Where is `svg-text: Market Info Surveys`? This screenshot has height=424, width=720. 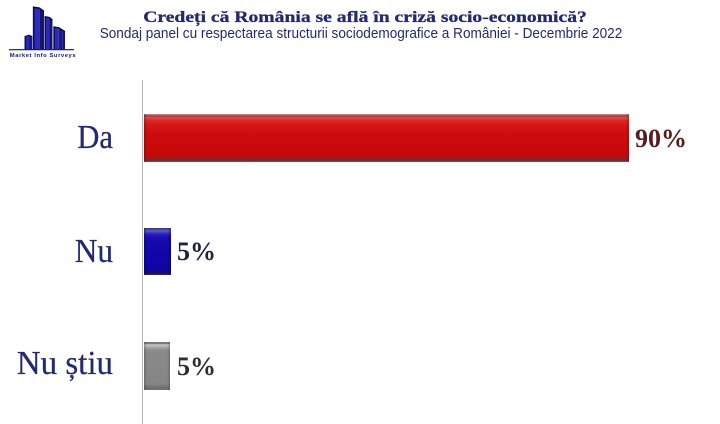
svg-text: Market Info Surveys is located at coordinates (43, 56).